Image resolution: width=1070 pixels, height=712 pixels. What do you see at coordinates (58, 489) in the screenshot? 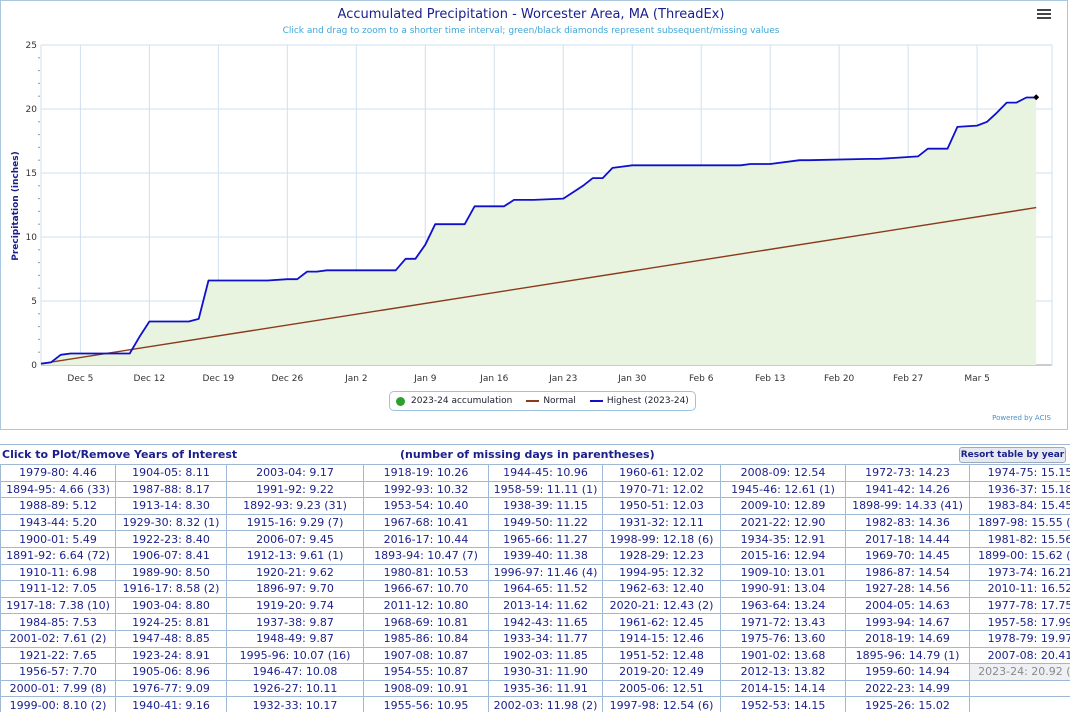
I see `year-cell: 1894-95: 4.66 (33)` at bounding box center [58, 489].